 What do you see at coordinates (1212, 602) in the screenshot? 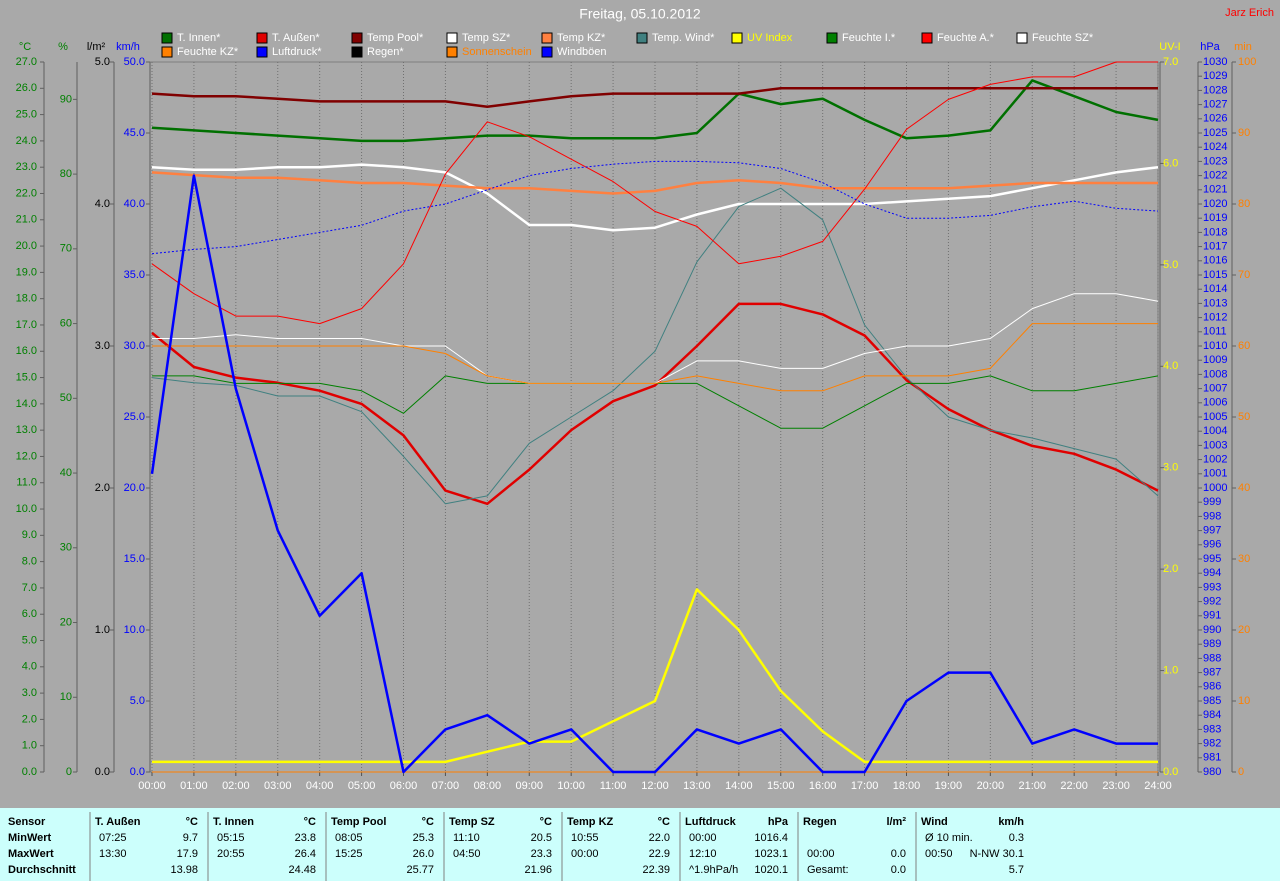
I see `y-tick-label: 992` at bounding box center [1212, 602].